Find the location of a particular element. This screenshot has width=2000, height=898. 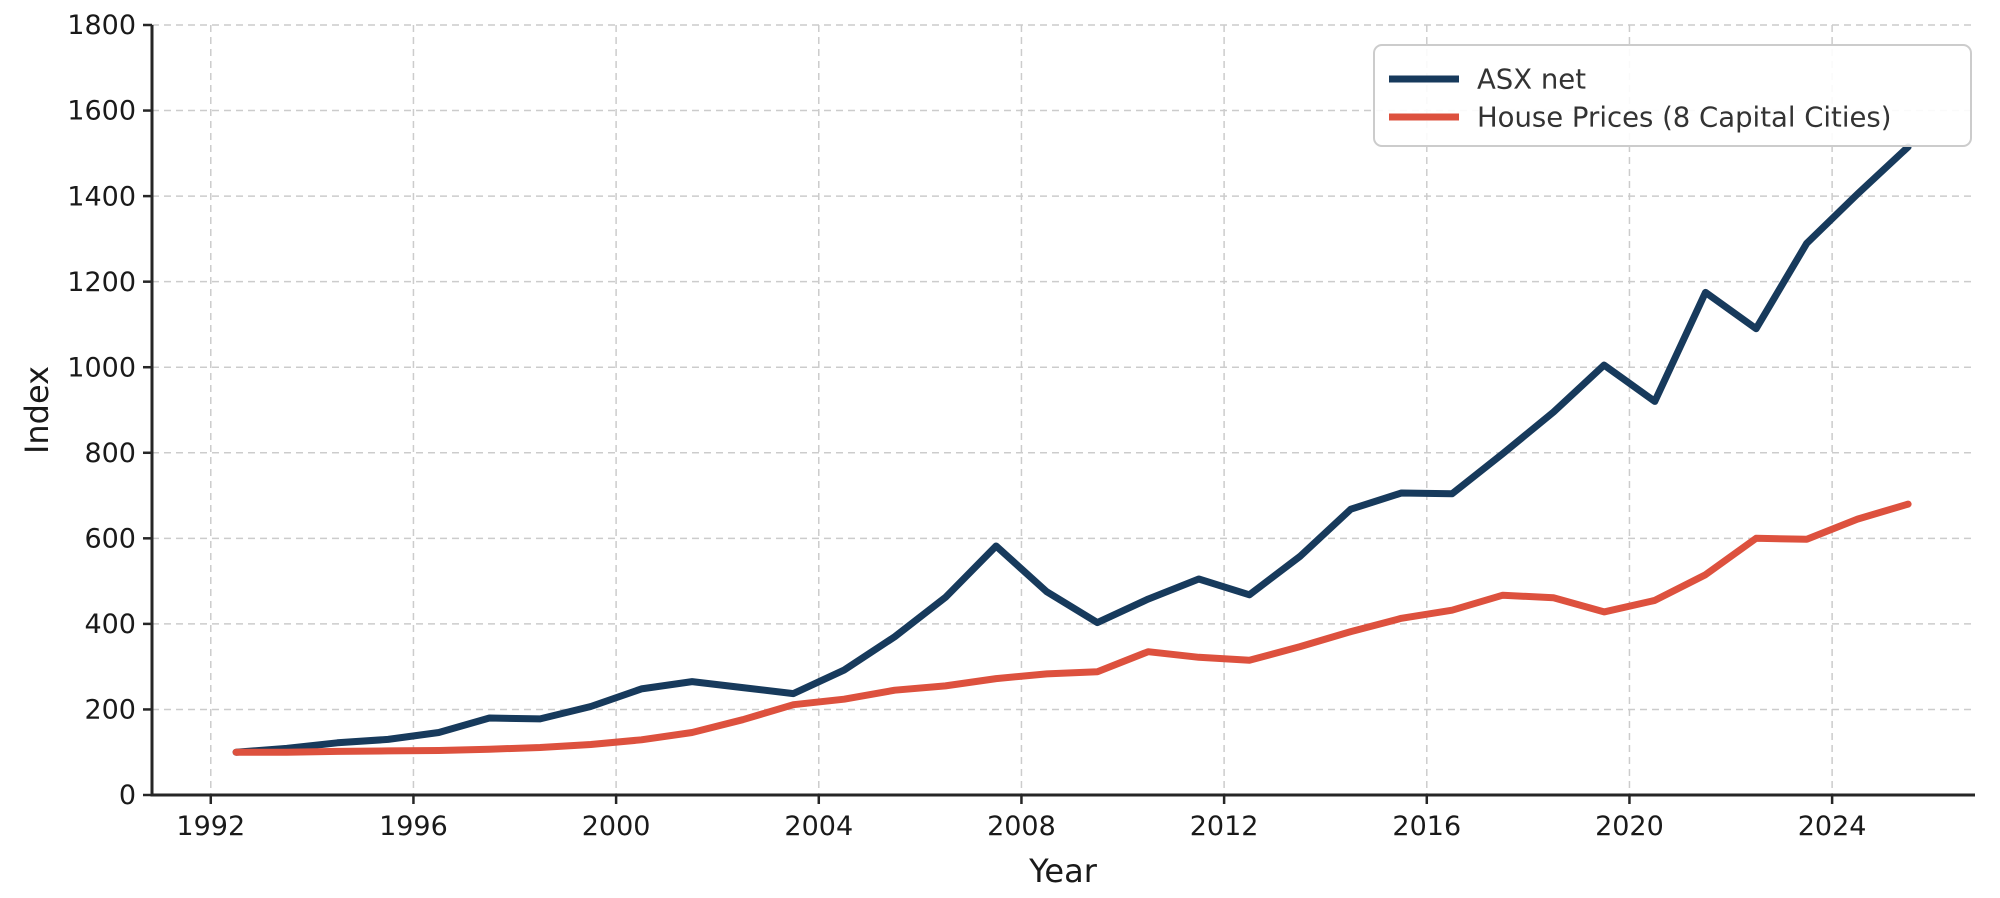

x-tick-label: 2004 is located at coordinates (818, 826).